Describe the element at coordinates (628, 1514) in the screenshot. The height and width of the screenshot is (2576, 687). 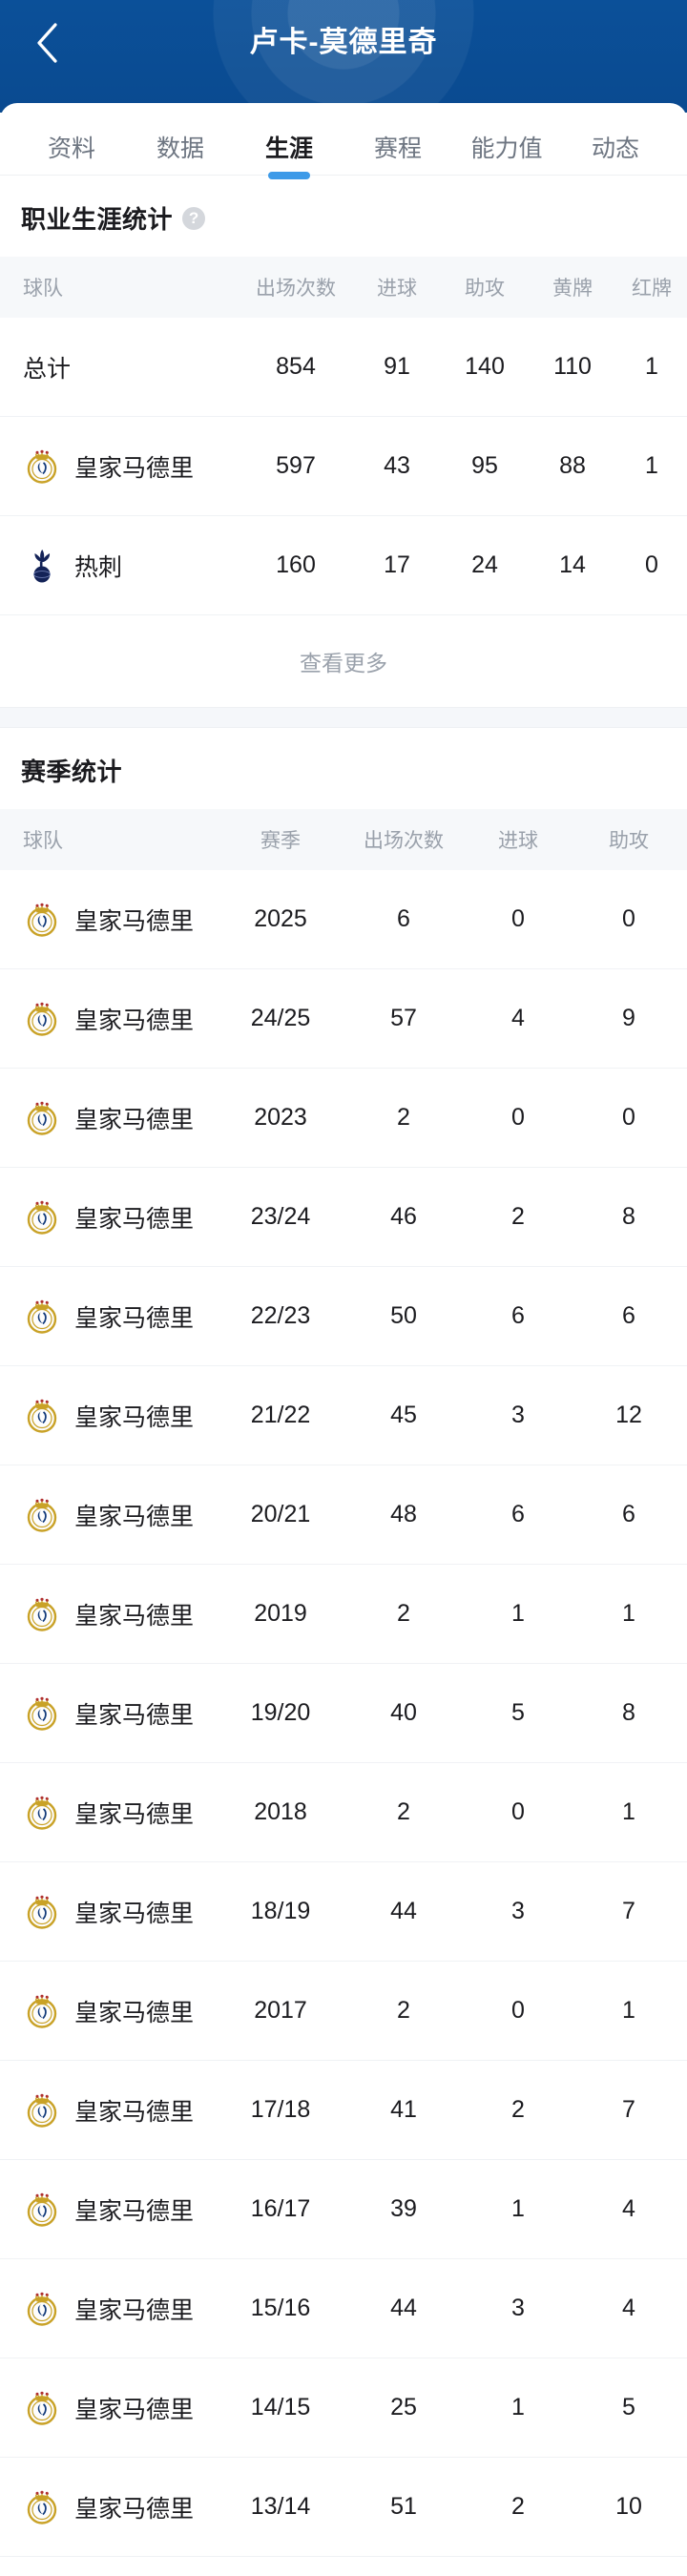
I see `cell-assists: 6` at that location.